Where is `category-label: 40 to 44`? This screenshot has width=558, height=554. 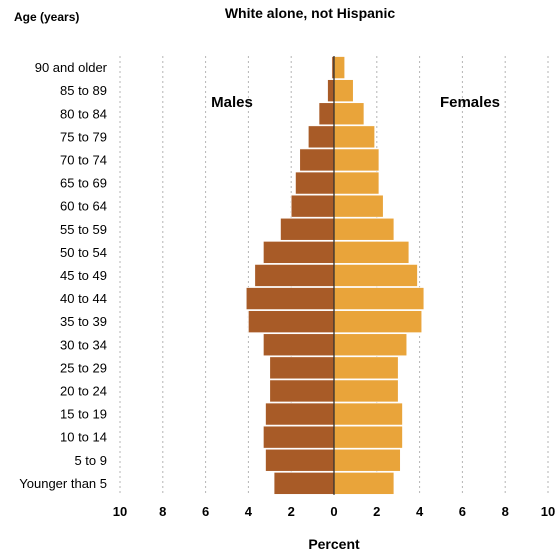
category-label: 40 to 44 is located at coordinates (83, 298).